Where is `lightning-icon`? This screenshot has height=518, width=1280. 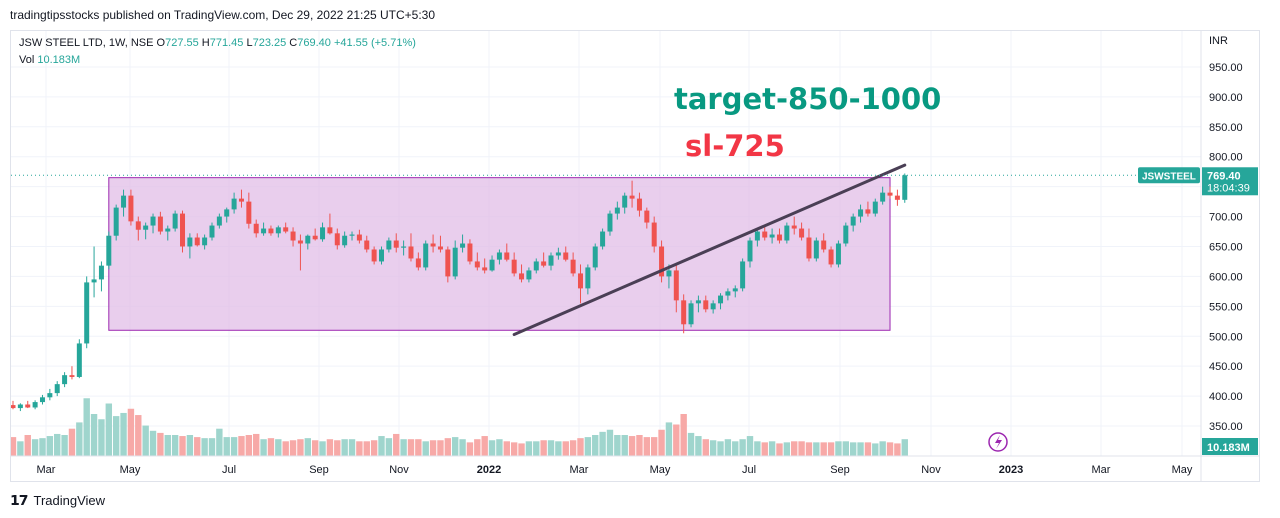
lightning-icon is located at coordinates (998, 442).